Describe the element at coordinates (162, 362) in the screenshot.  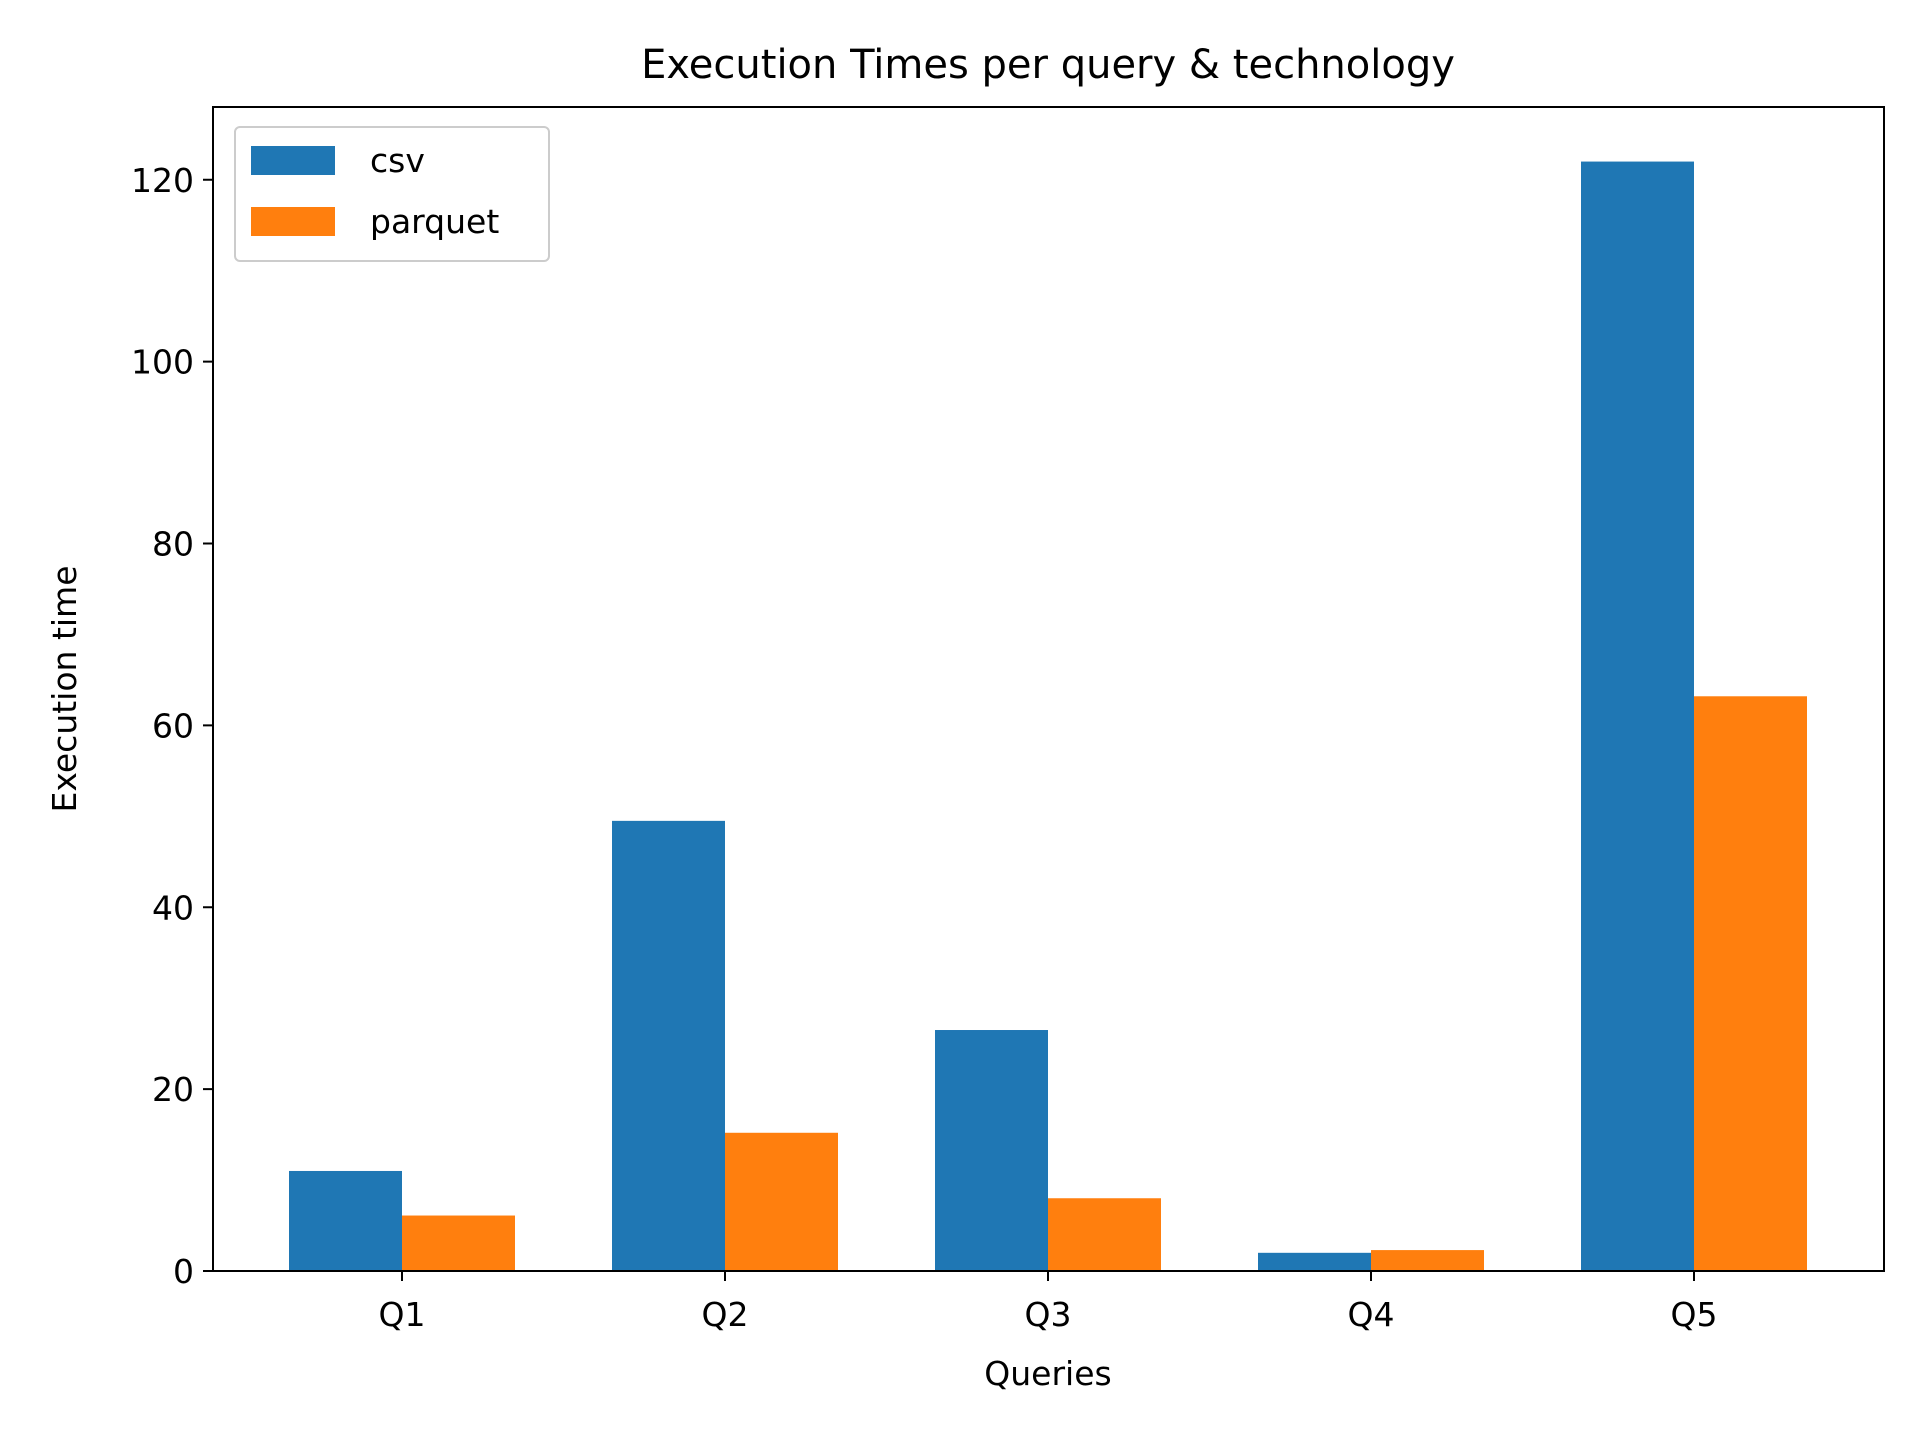
I see `y-tick-label: 100` at that location.